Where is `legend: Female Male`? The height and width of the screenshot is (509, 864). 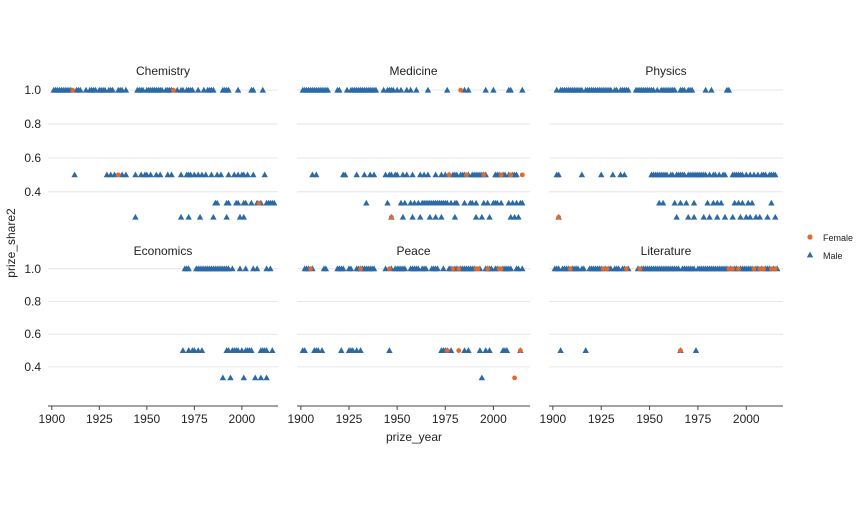
legend: Female Male is located at coordinates (829, 247).